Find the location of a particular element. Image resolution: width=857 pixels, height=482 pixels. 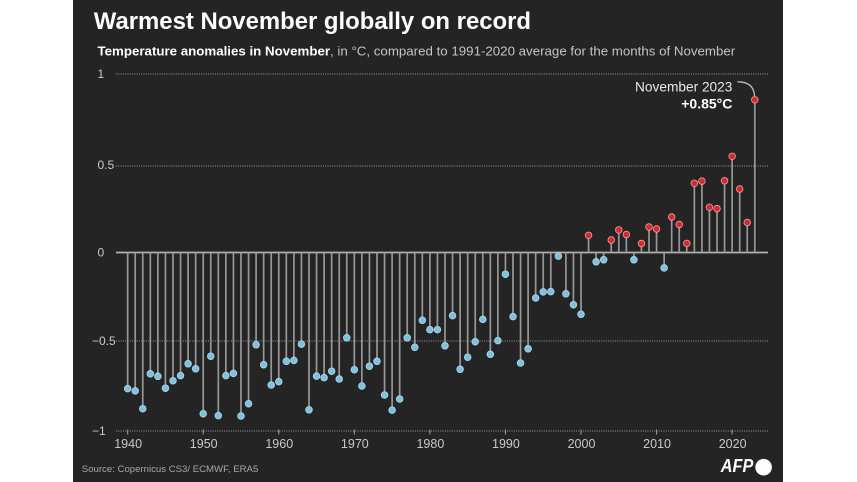

svg-text: −0.5 is located at coordinates (104, 341).